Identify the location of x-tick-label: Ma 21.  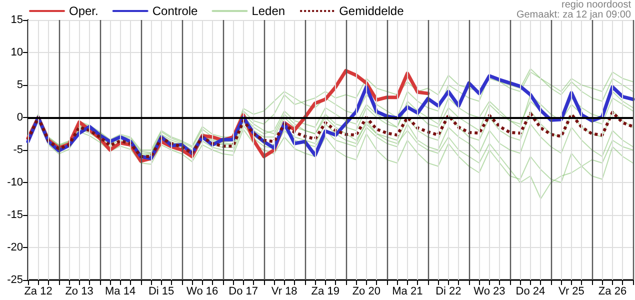
(407, 292).